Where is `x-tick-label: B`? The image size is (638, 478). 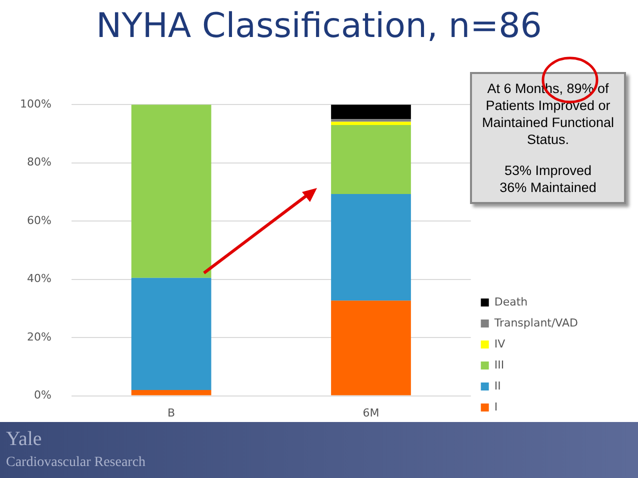 x-tick-label: B is located at coordinates (172, 413).